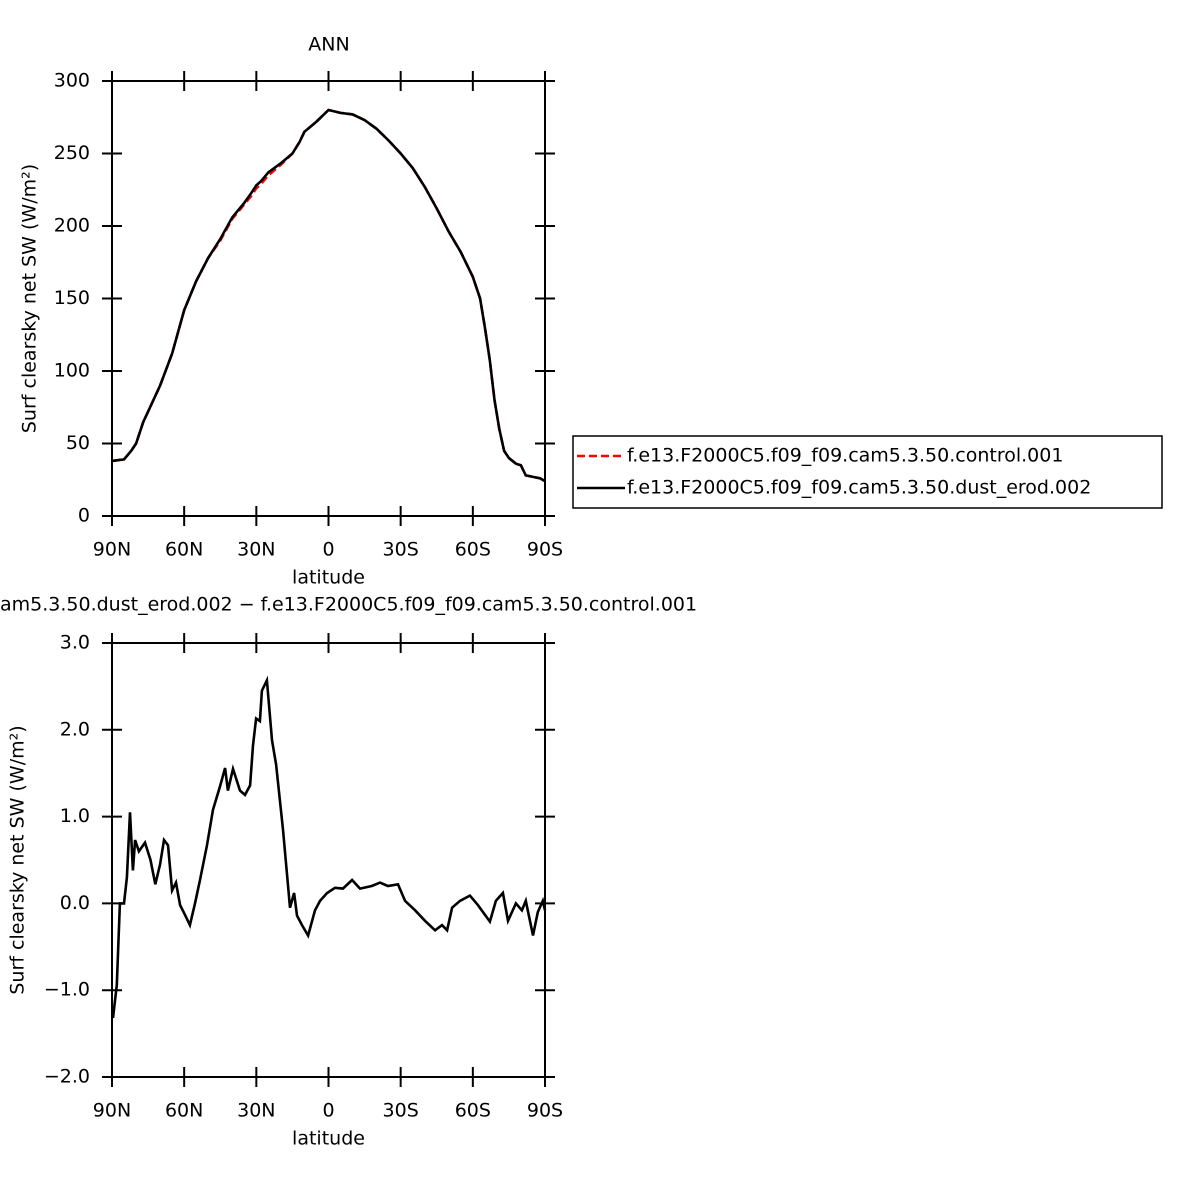 This screenshot has width=1180, height=1180. Describe the element at coordinates (78, 443) in the screenshot. I see `y-tick-label: 50` at that location.